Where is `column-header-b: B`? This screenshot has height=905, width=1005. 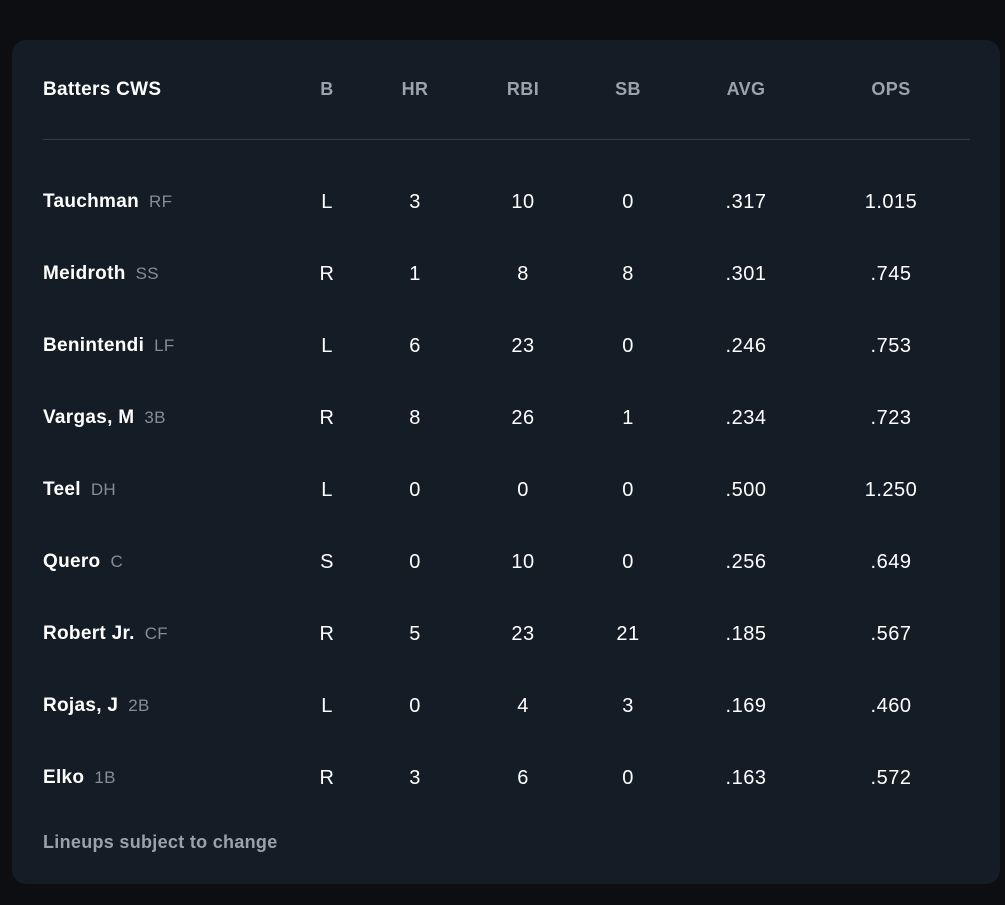 column-header-b: B is located at coordinates (327, 89).